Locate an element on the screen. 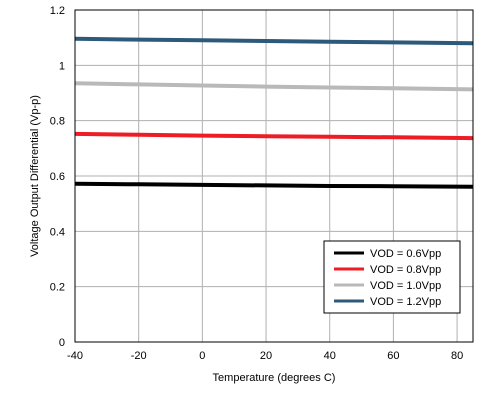  legend-label: VOD = 1.2Vpp is located at coordinates (405, 302).